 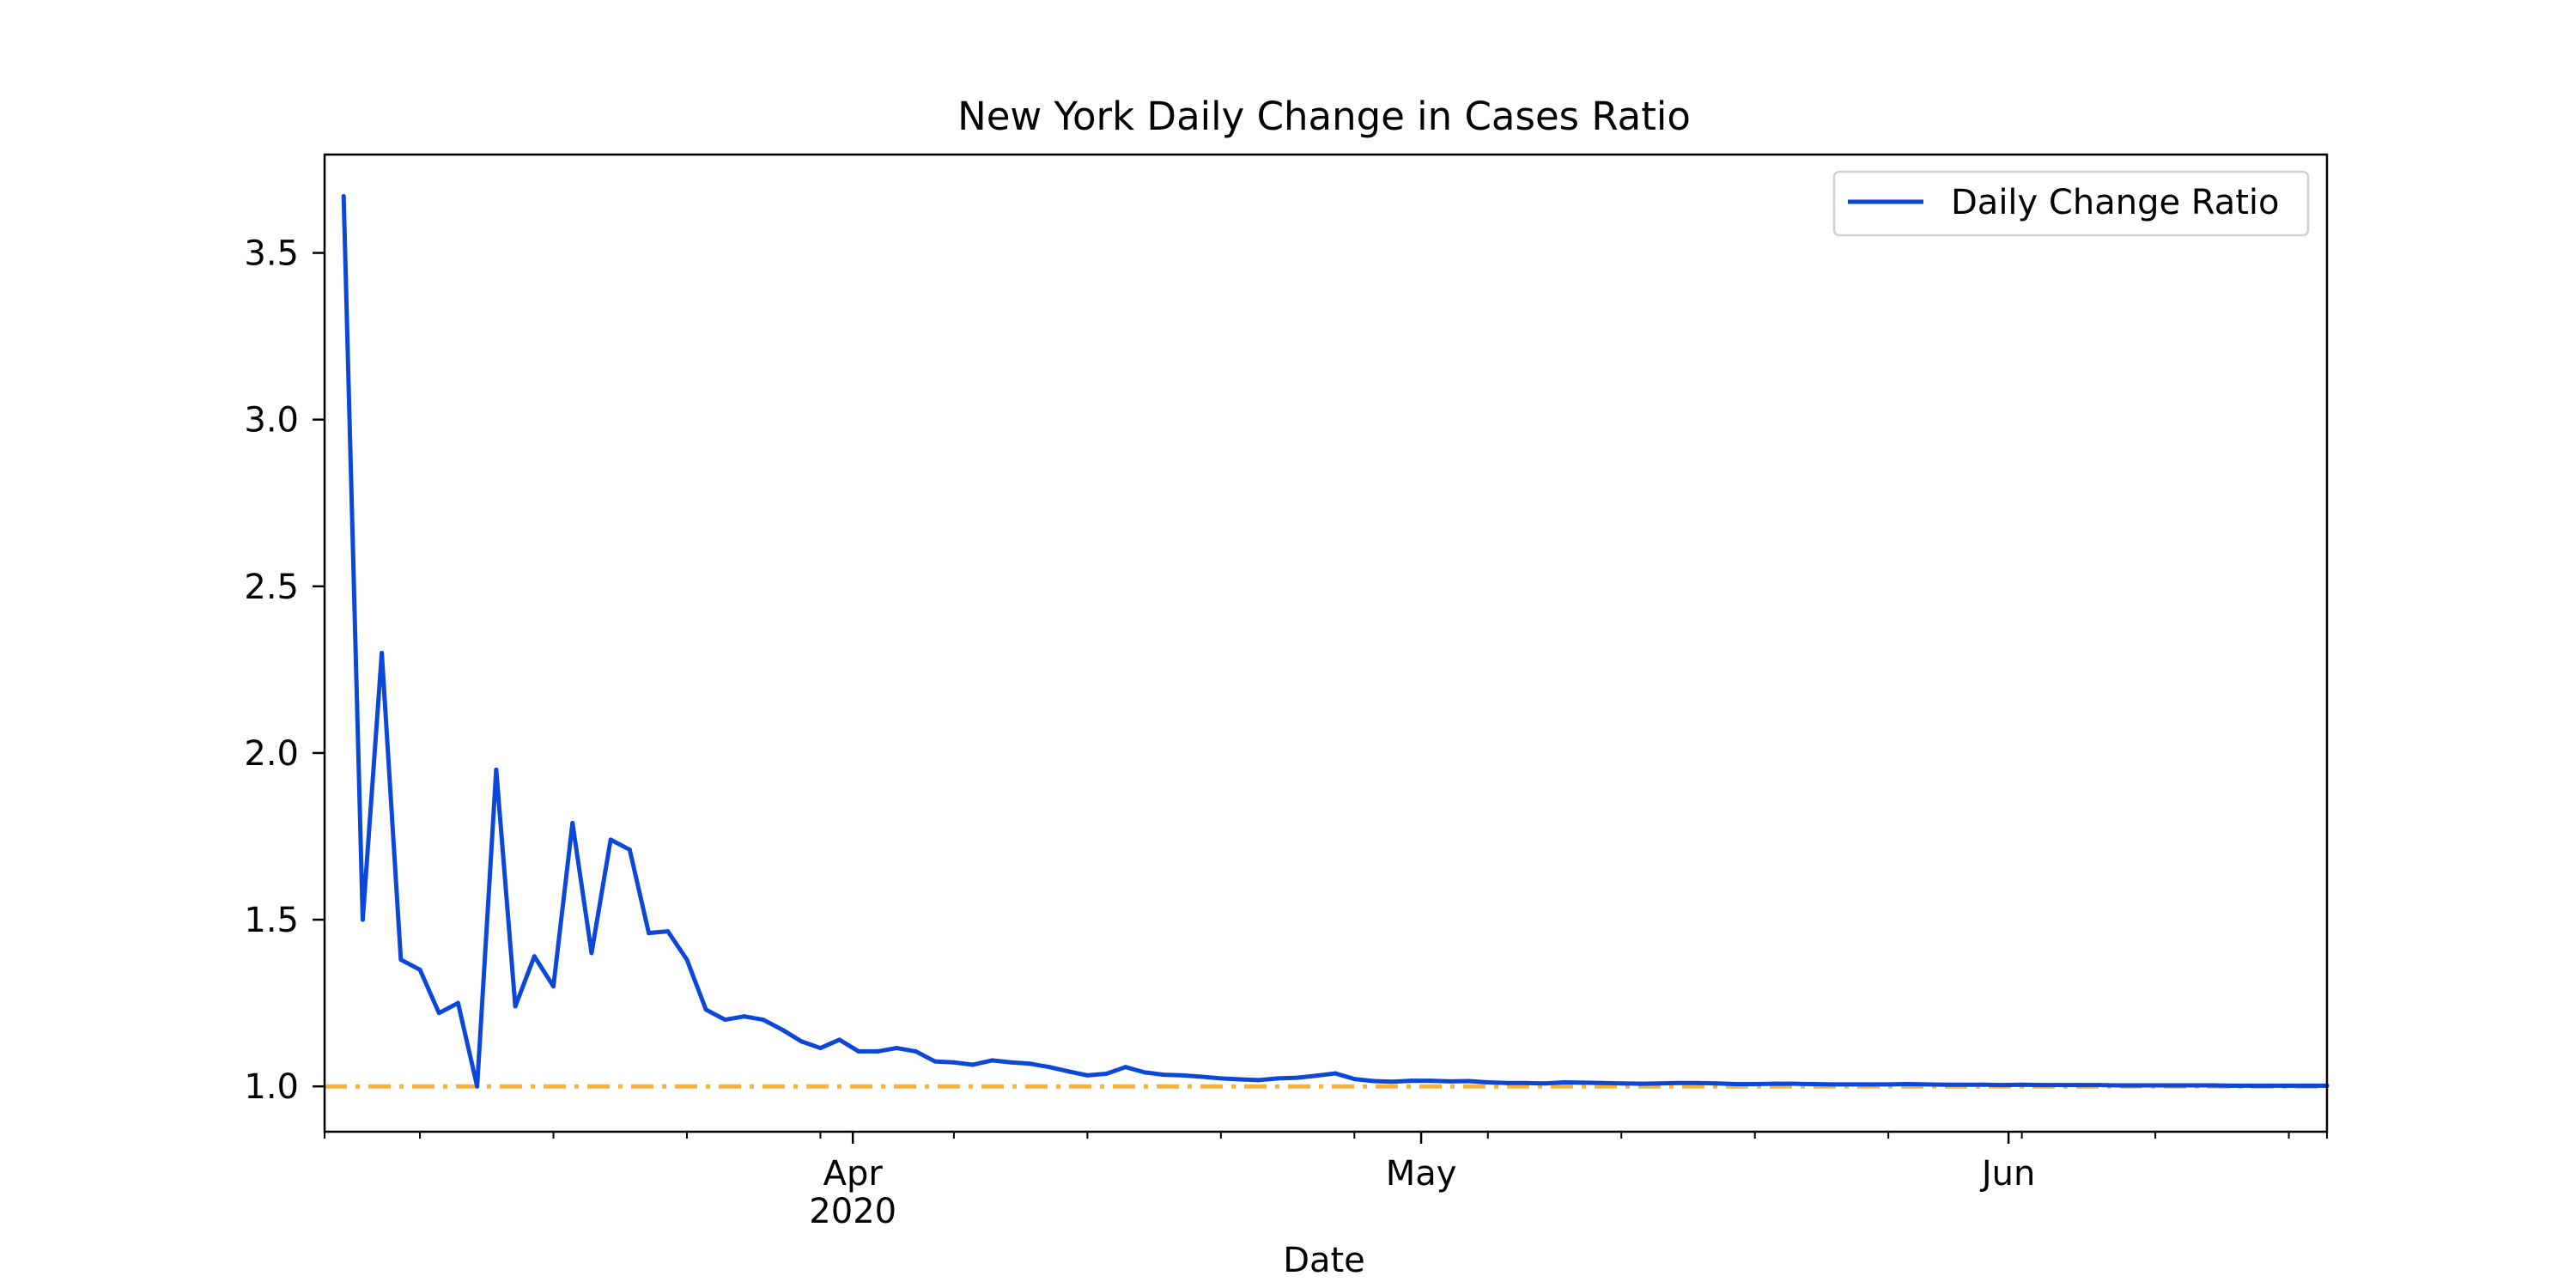 What do you see at coordinates (1324, 1261) in the screenshot?
I see `x-axis-label: Date` at bounding box center [1324, 1261].